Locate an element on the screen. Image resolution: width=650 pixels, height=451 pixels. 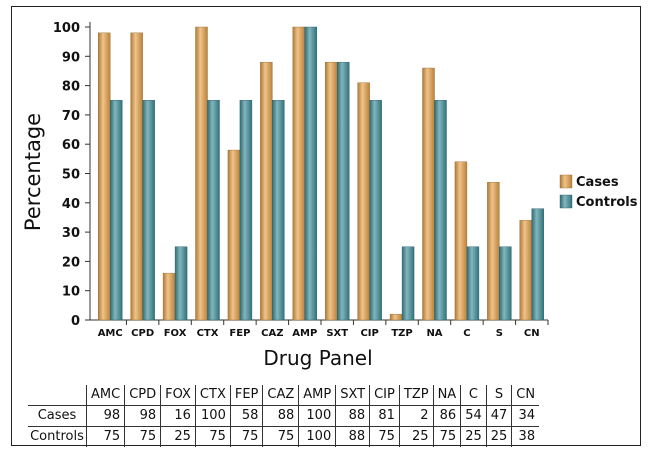
table-cell: 34 is located at coordinates (525, 416).